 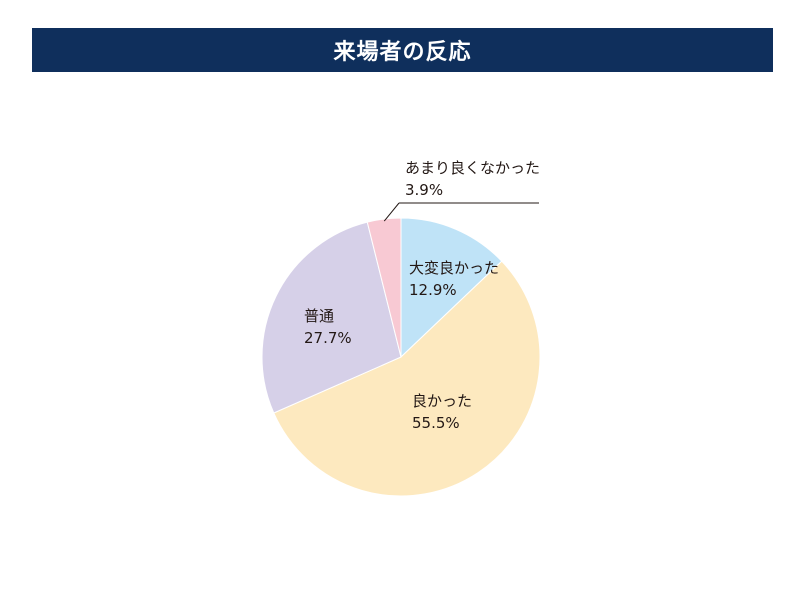 What do you see at coordinates (319, 316) in the screenshot?
I see `slice-label-futsuu: 普通` at bounding box center [319, 316].